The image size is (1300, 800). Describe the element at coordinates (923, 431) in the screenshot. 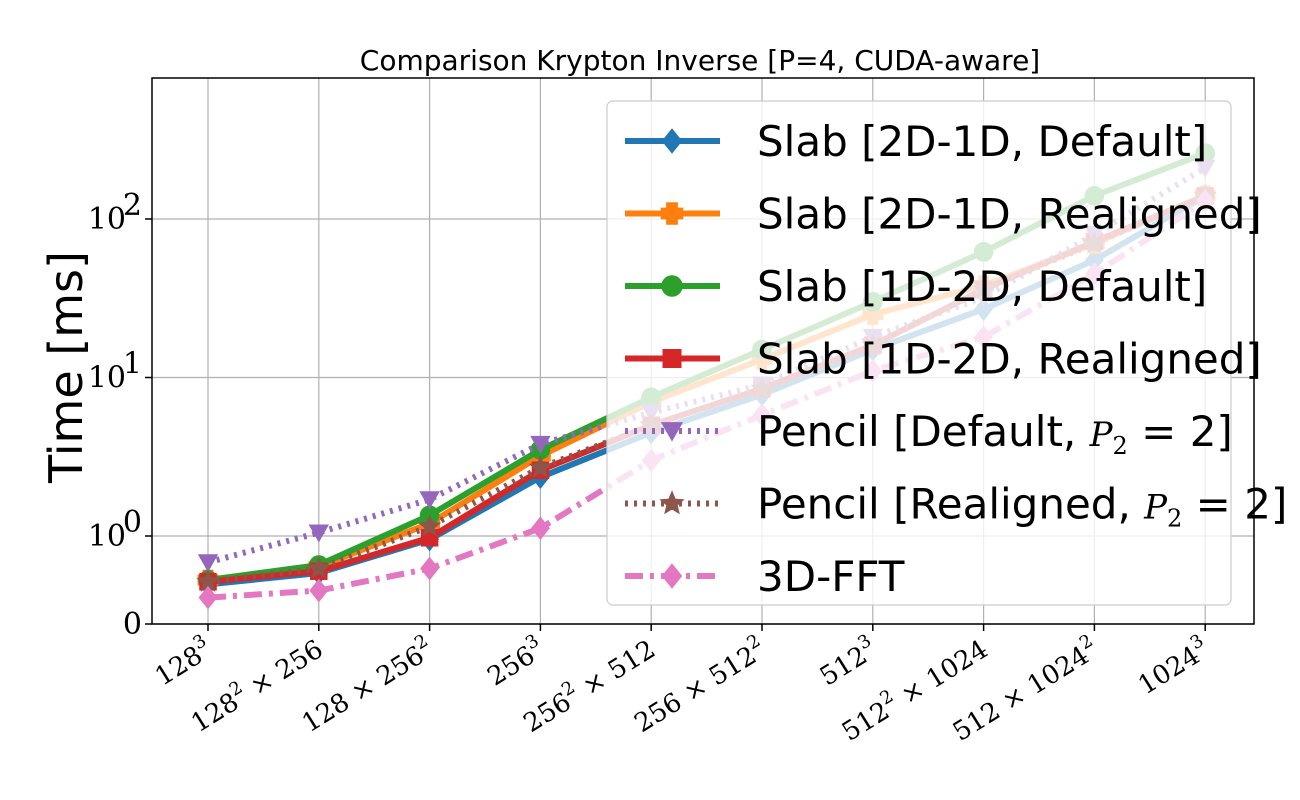

I see `legend-label-prefix: Pencil [Default,` at that location.